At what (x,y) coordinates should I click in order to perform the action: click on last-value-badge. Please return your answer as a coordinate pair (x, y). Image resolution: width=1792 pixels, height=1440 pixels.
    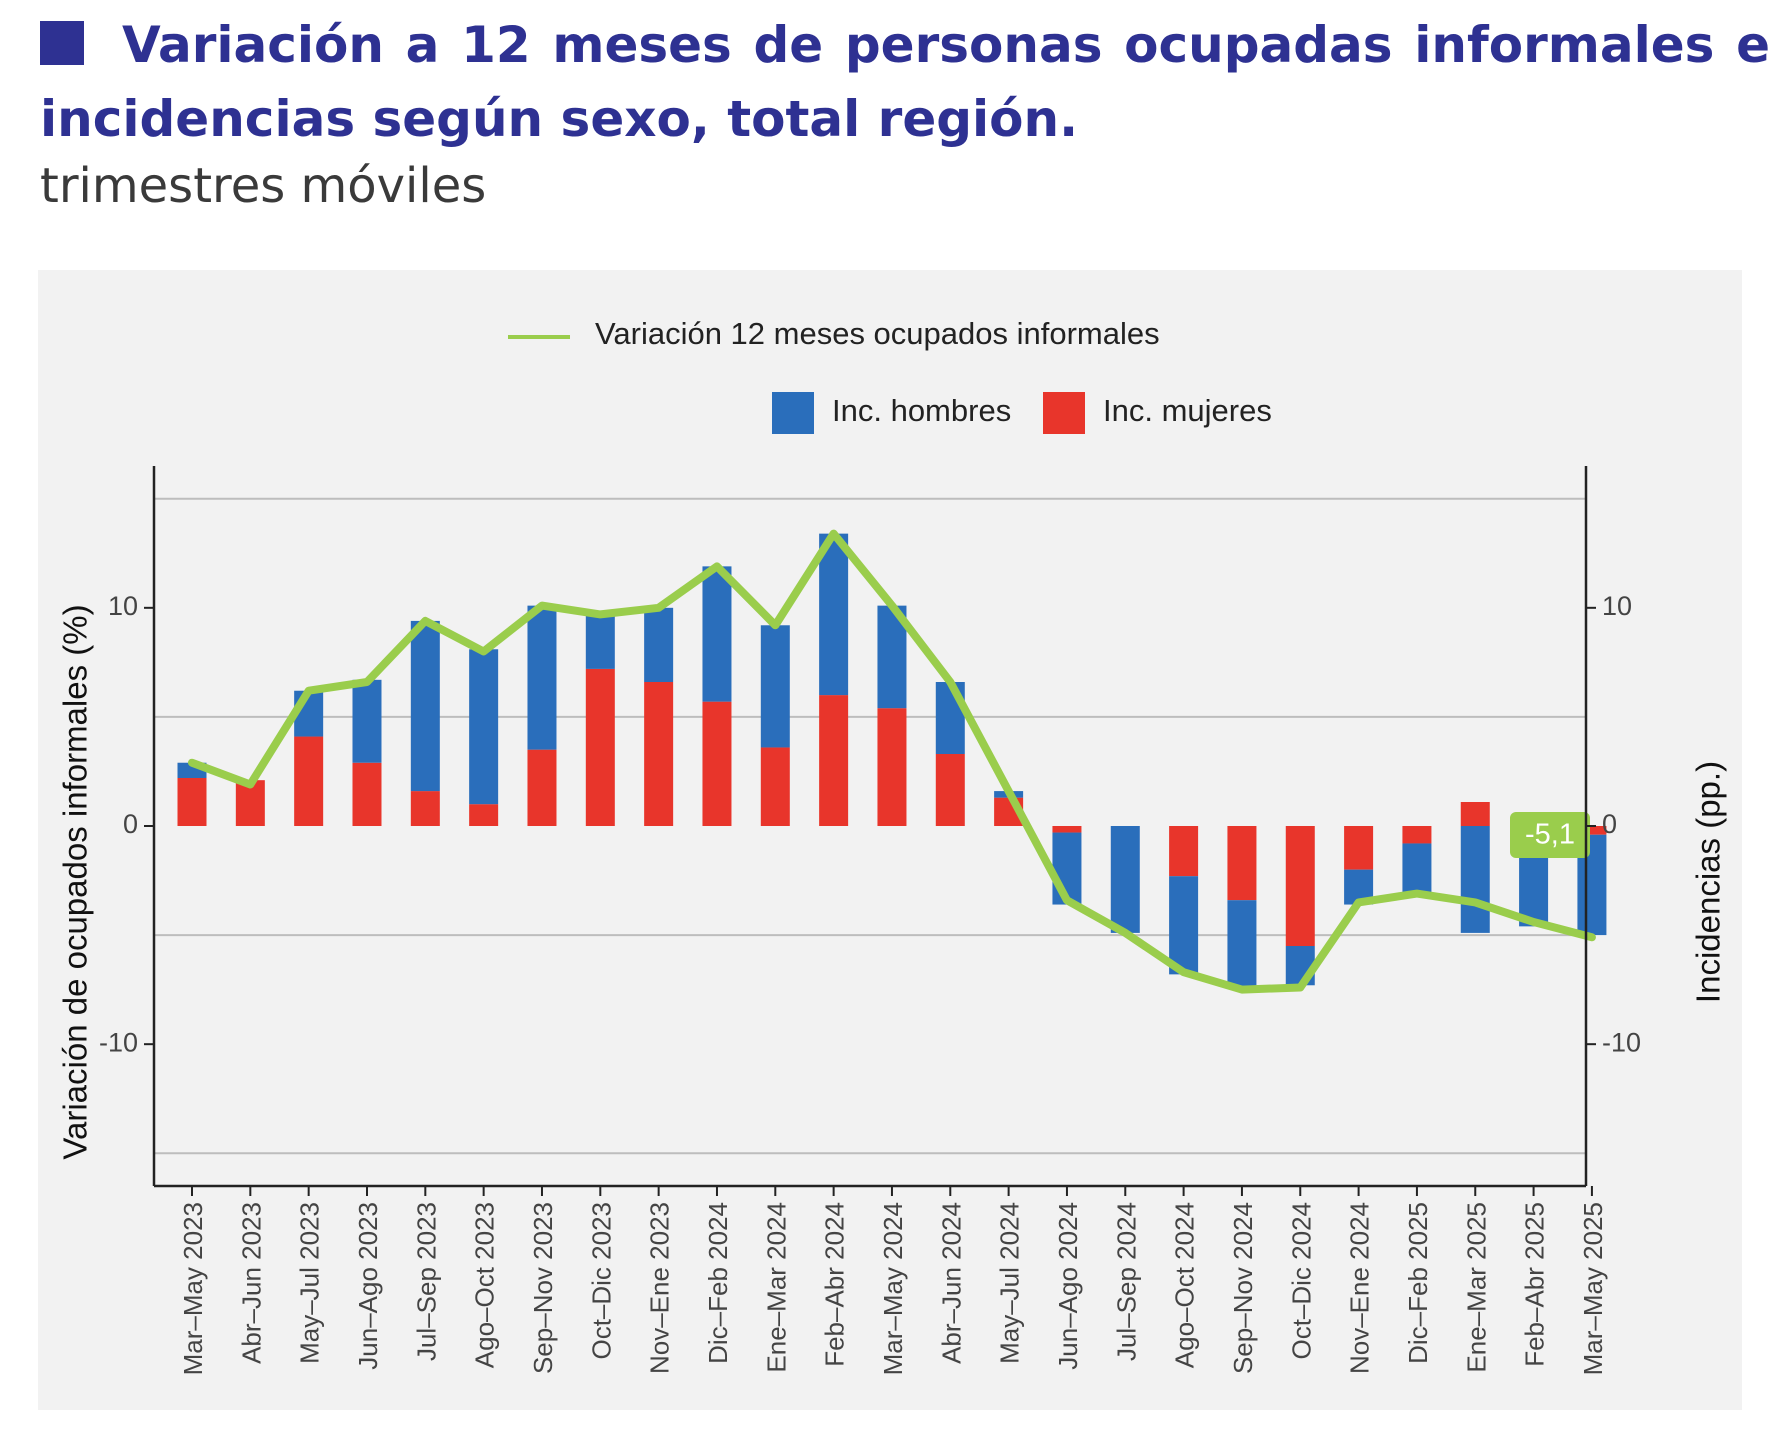
    Looking at the image, I should click on (1550, 835).